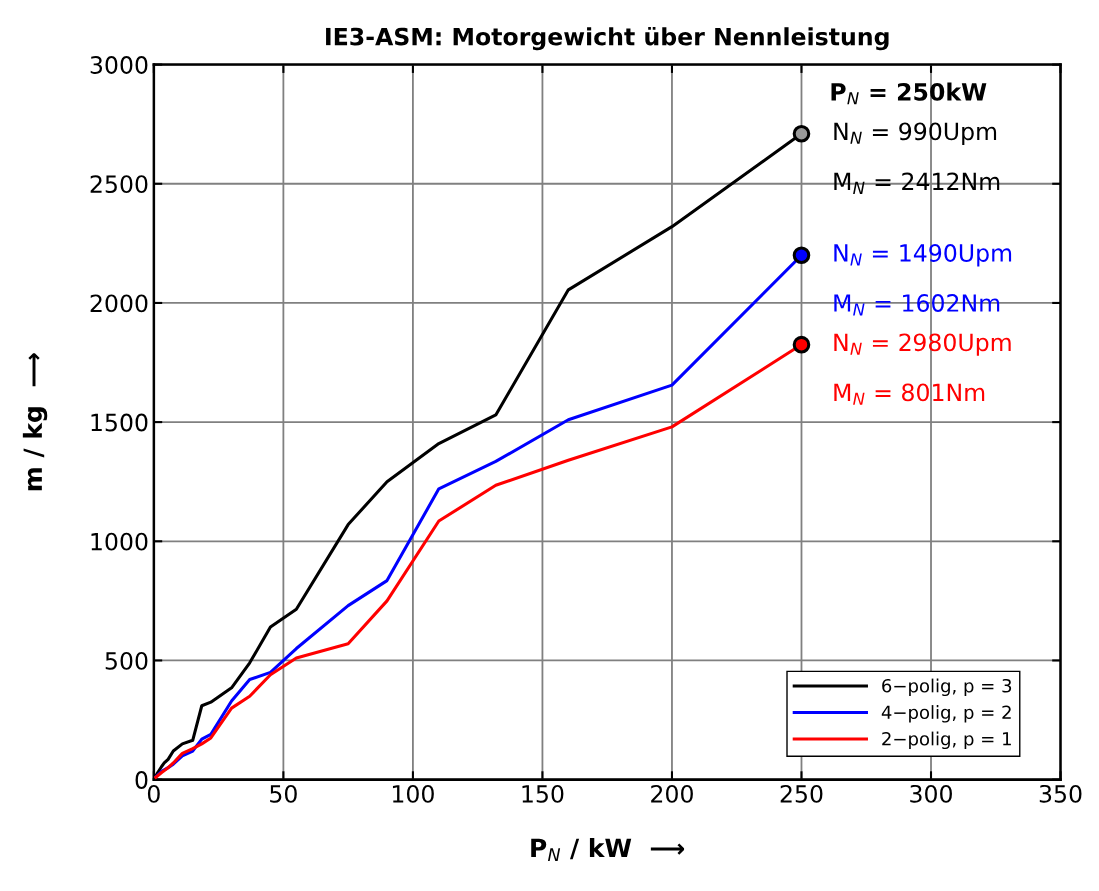 The image size is (1099, 891). I want to click on y-tick-label: 500, so click(126, 660).